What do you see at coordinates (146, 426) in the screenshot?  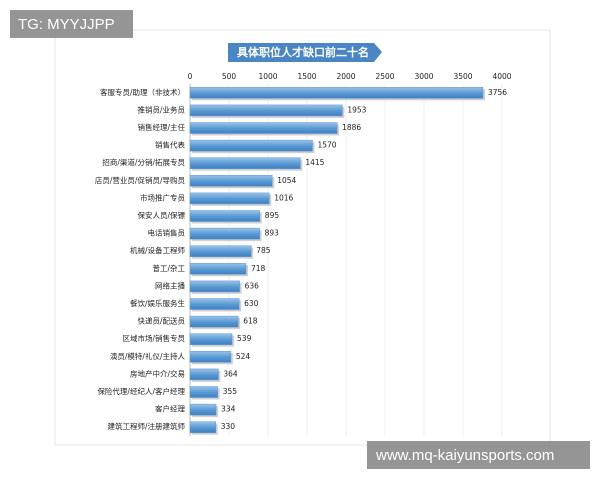 I see `y-tick-label: 建筑工程师/注册建筑师` at bounding box center [146, 426].